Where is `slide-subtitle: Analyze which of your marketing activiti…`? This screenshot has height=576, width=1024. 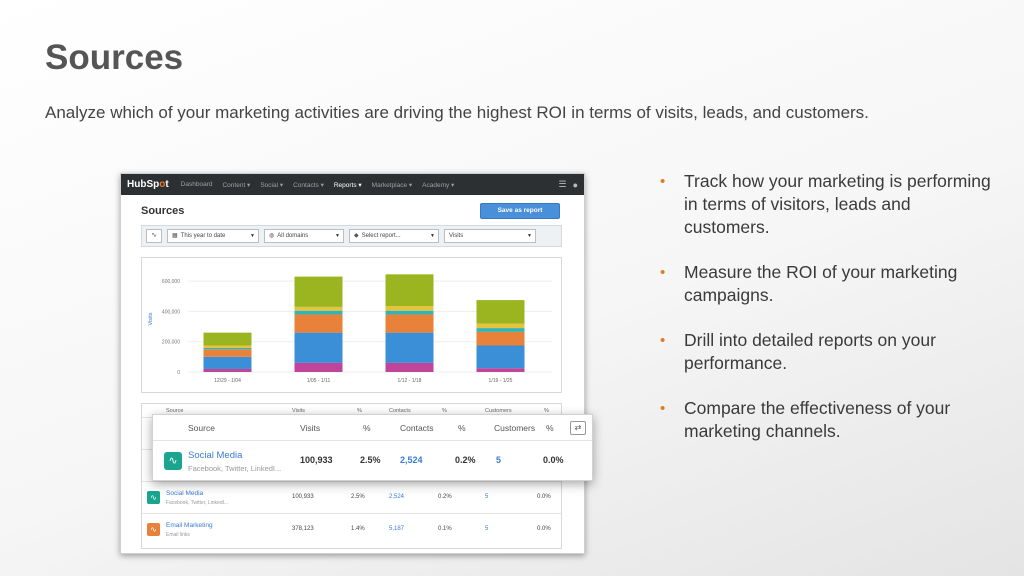 slide-subtitle: Analyze which of your marketing activiti… is located at coordinates (457, 112).